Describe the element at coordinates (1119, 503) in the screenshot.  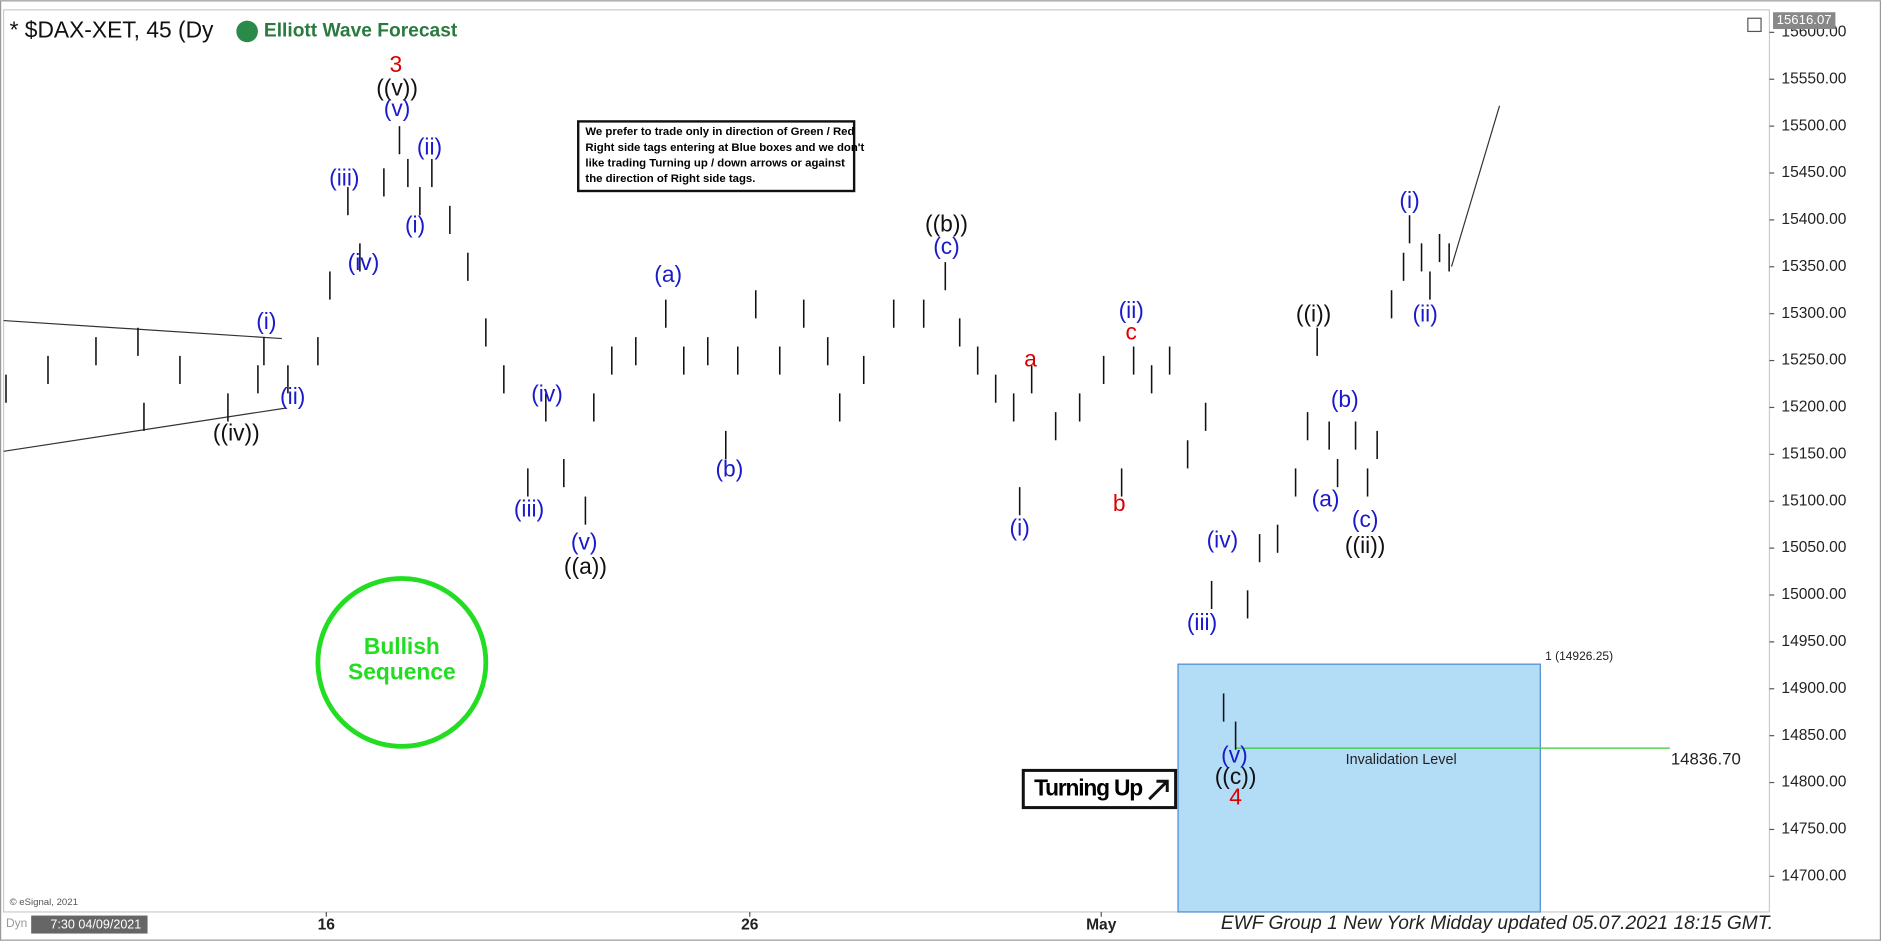
I see `wave-label: b` at that location.